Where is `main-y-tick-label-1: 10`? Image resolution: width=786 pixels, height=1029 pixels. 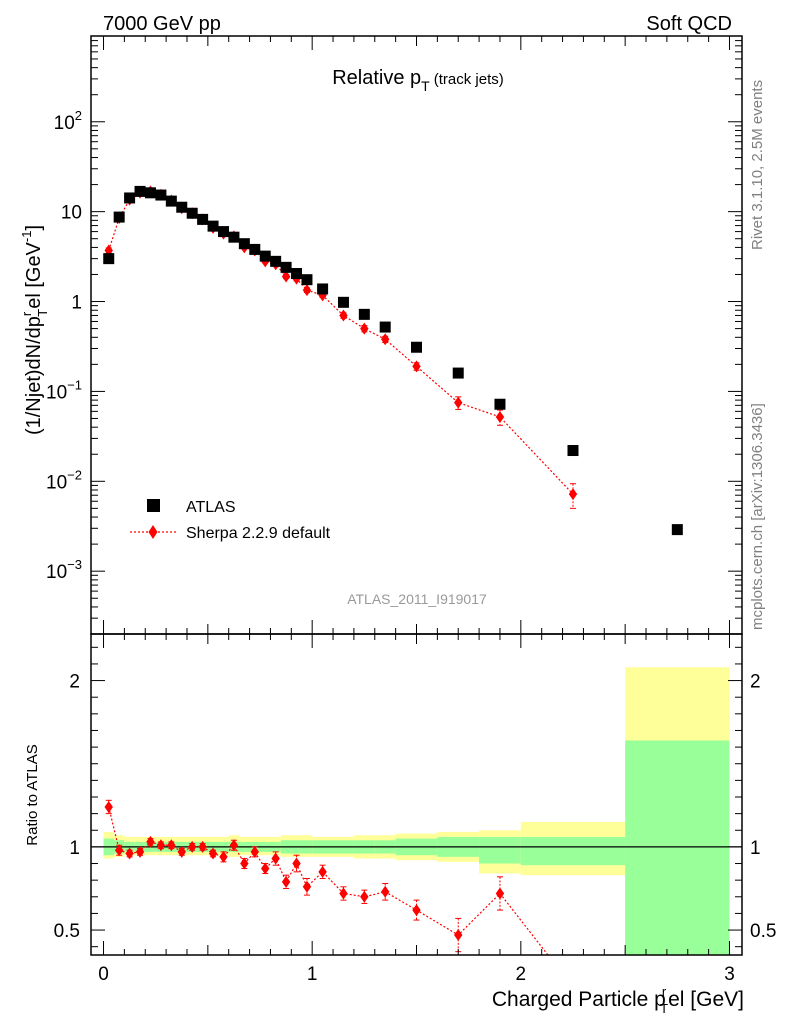
main-y-tick-label-1: 10 is located at coordinates (71, 213).